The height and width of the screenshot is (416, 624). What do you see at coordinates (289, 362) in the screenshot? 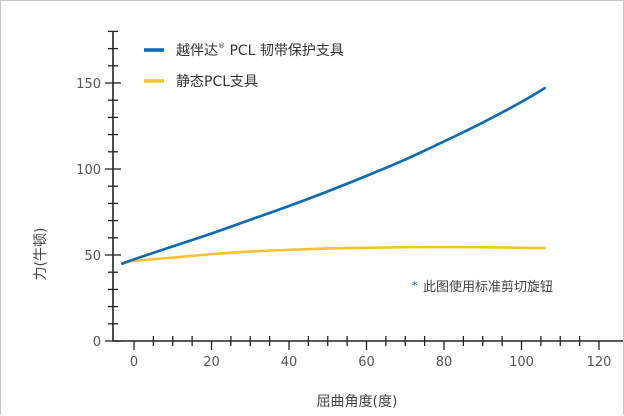
I see `x-tick-label: 40` at bounding box center [289, 362].